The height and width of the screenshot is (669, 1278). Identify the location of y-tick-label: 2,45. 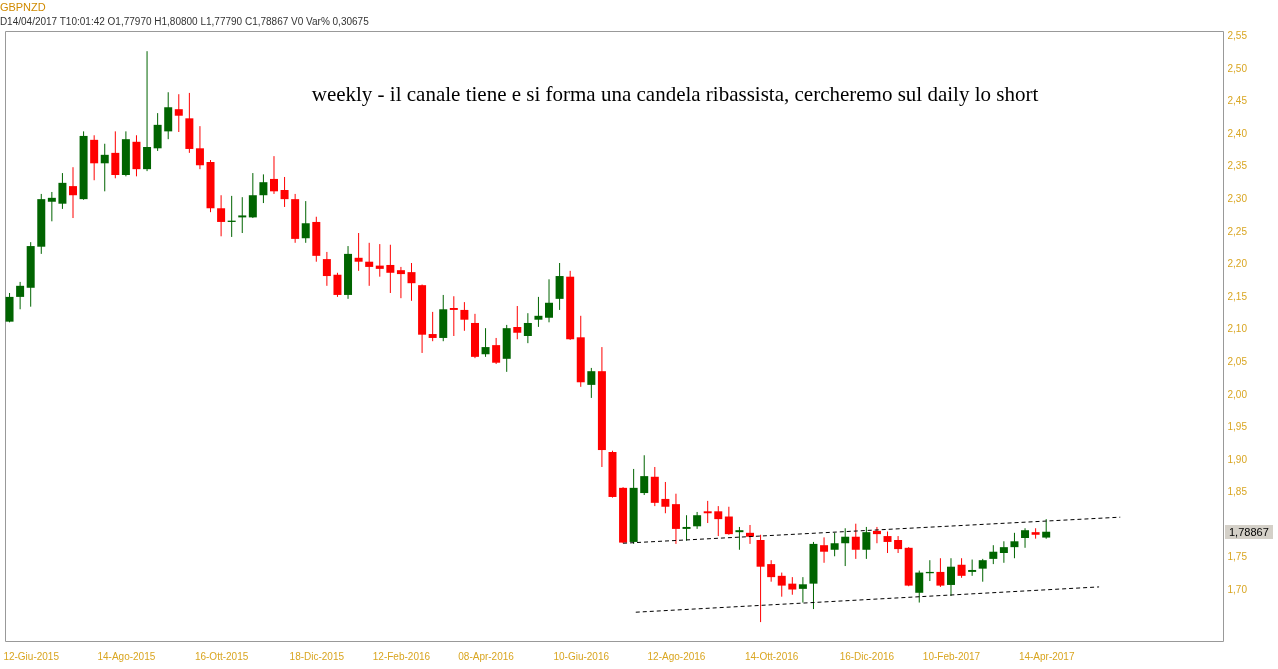
(1237, 101).